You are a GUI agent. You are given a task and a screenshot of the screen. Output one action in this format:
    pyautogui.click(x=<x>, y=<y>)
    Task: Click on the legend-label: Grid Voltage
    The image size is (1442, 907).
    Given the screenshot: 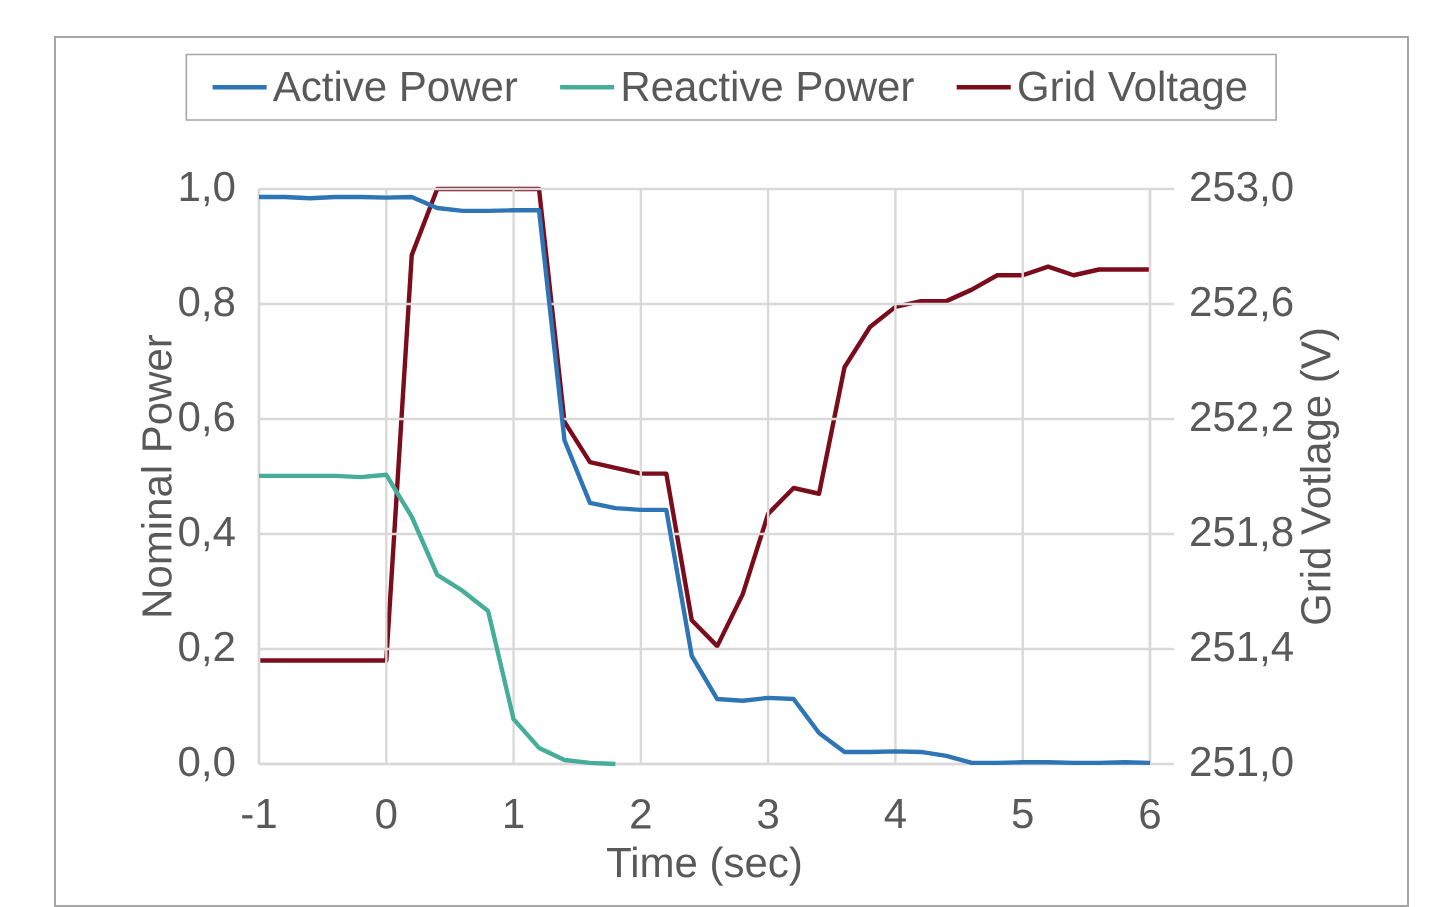 What is the action you would take?
    pyautogui.click(x=1133, y=90)
    